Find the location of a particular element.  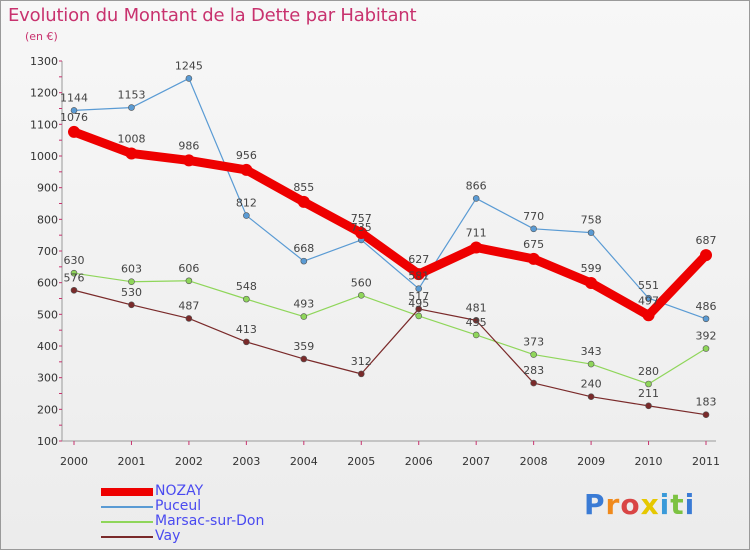

x-tick-label: 2010 is located at coordinates (649, 461).